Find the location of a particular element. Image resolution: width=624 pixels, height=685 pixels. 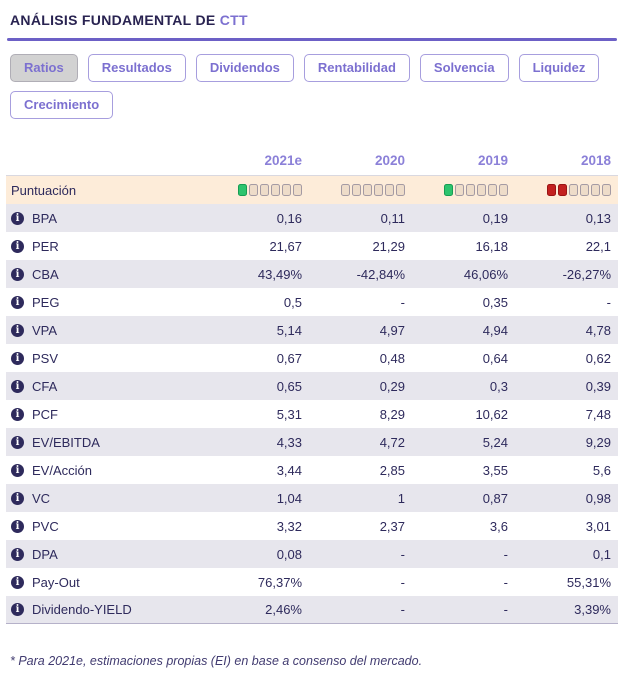

tab-crecimiento: Crecimiento is located at coordinates (62, 105).